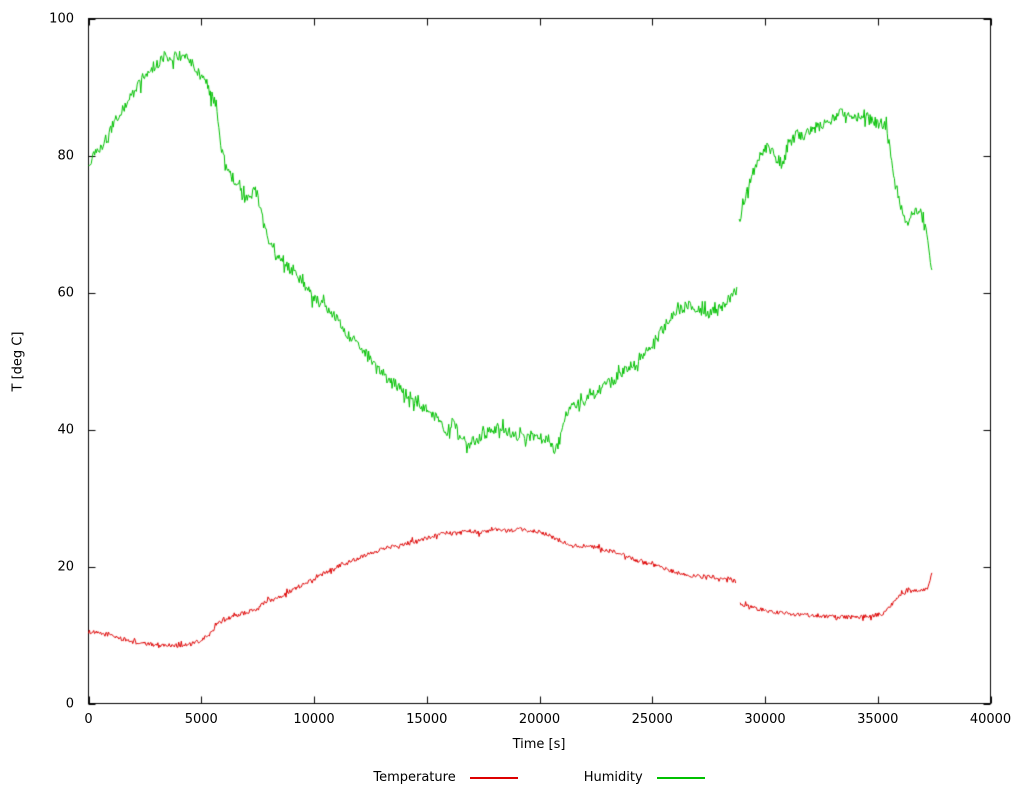 This screenshot has height=800, width=1024. Describe the element at coordinates (765, 719) in the screenshot. I see `x-tick-label: 30000` at that location.